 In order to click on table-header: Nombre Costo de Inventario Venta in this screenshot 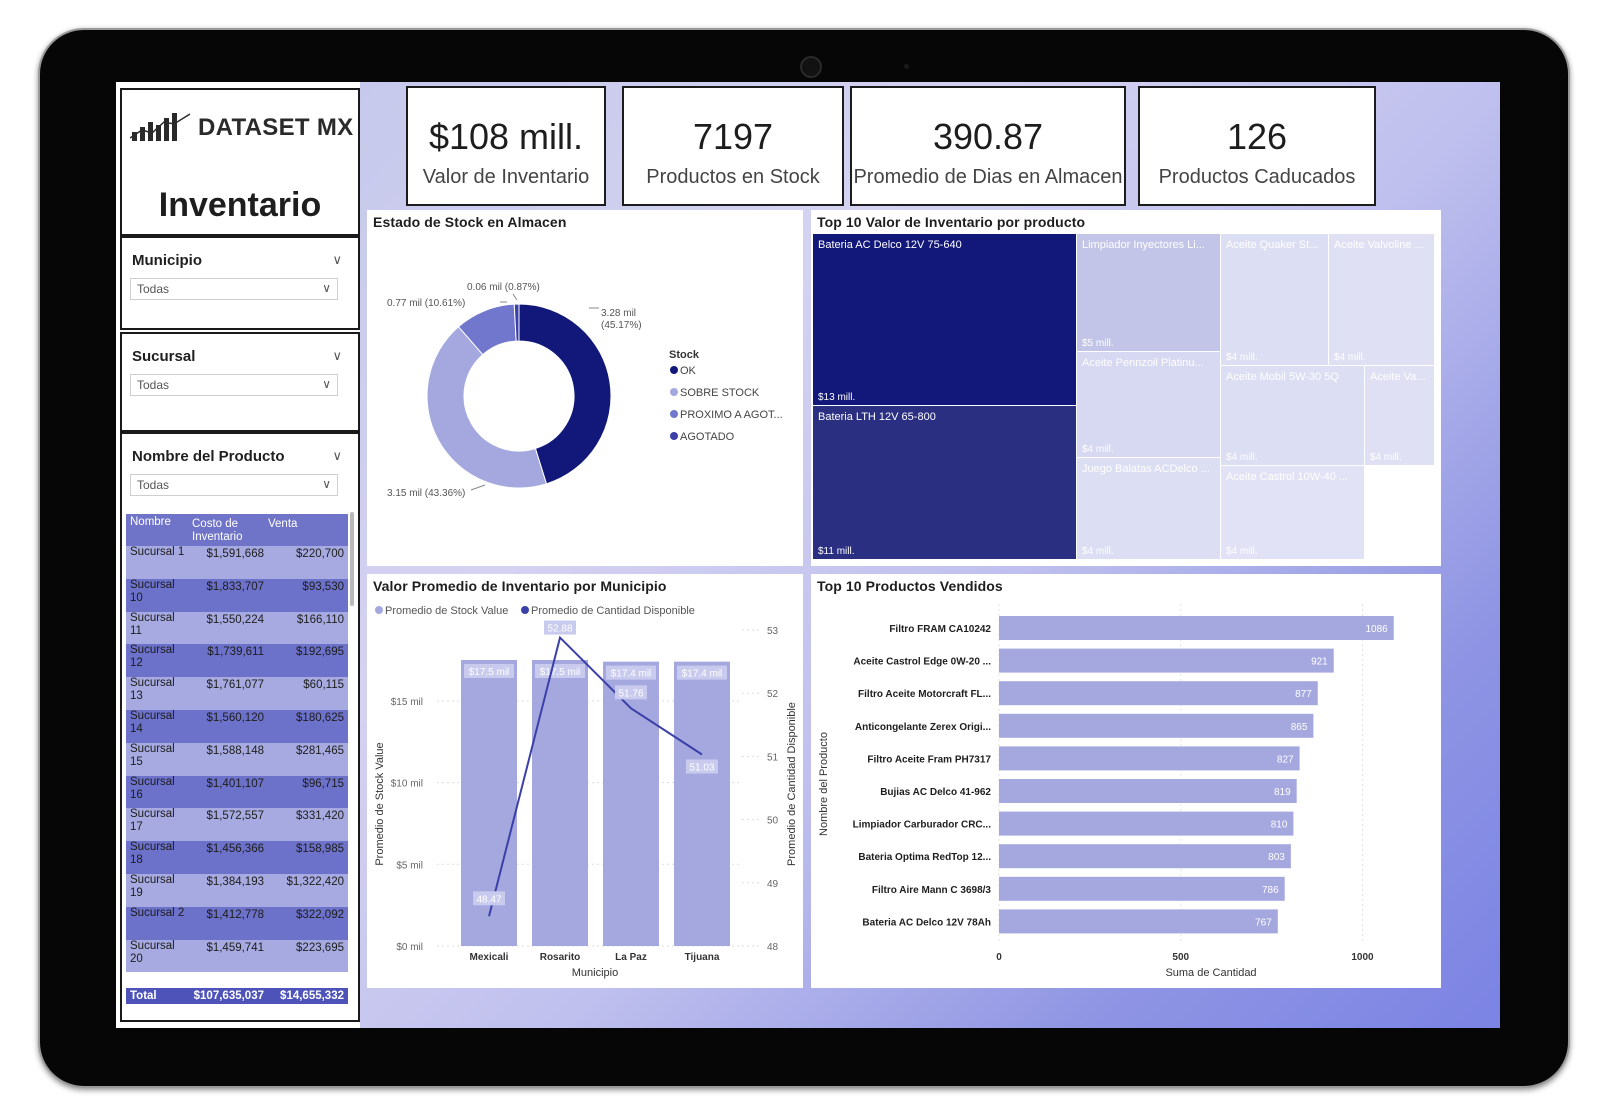, I will do `click(237, 530)`.